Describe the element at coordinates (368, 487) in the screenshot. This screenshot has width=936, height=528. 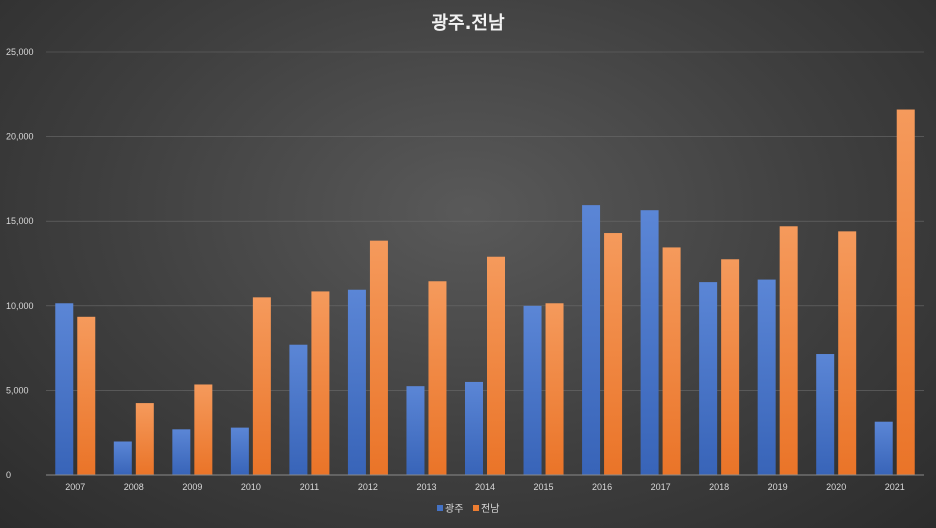
I see `x-tick-label: 2012` at that location.